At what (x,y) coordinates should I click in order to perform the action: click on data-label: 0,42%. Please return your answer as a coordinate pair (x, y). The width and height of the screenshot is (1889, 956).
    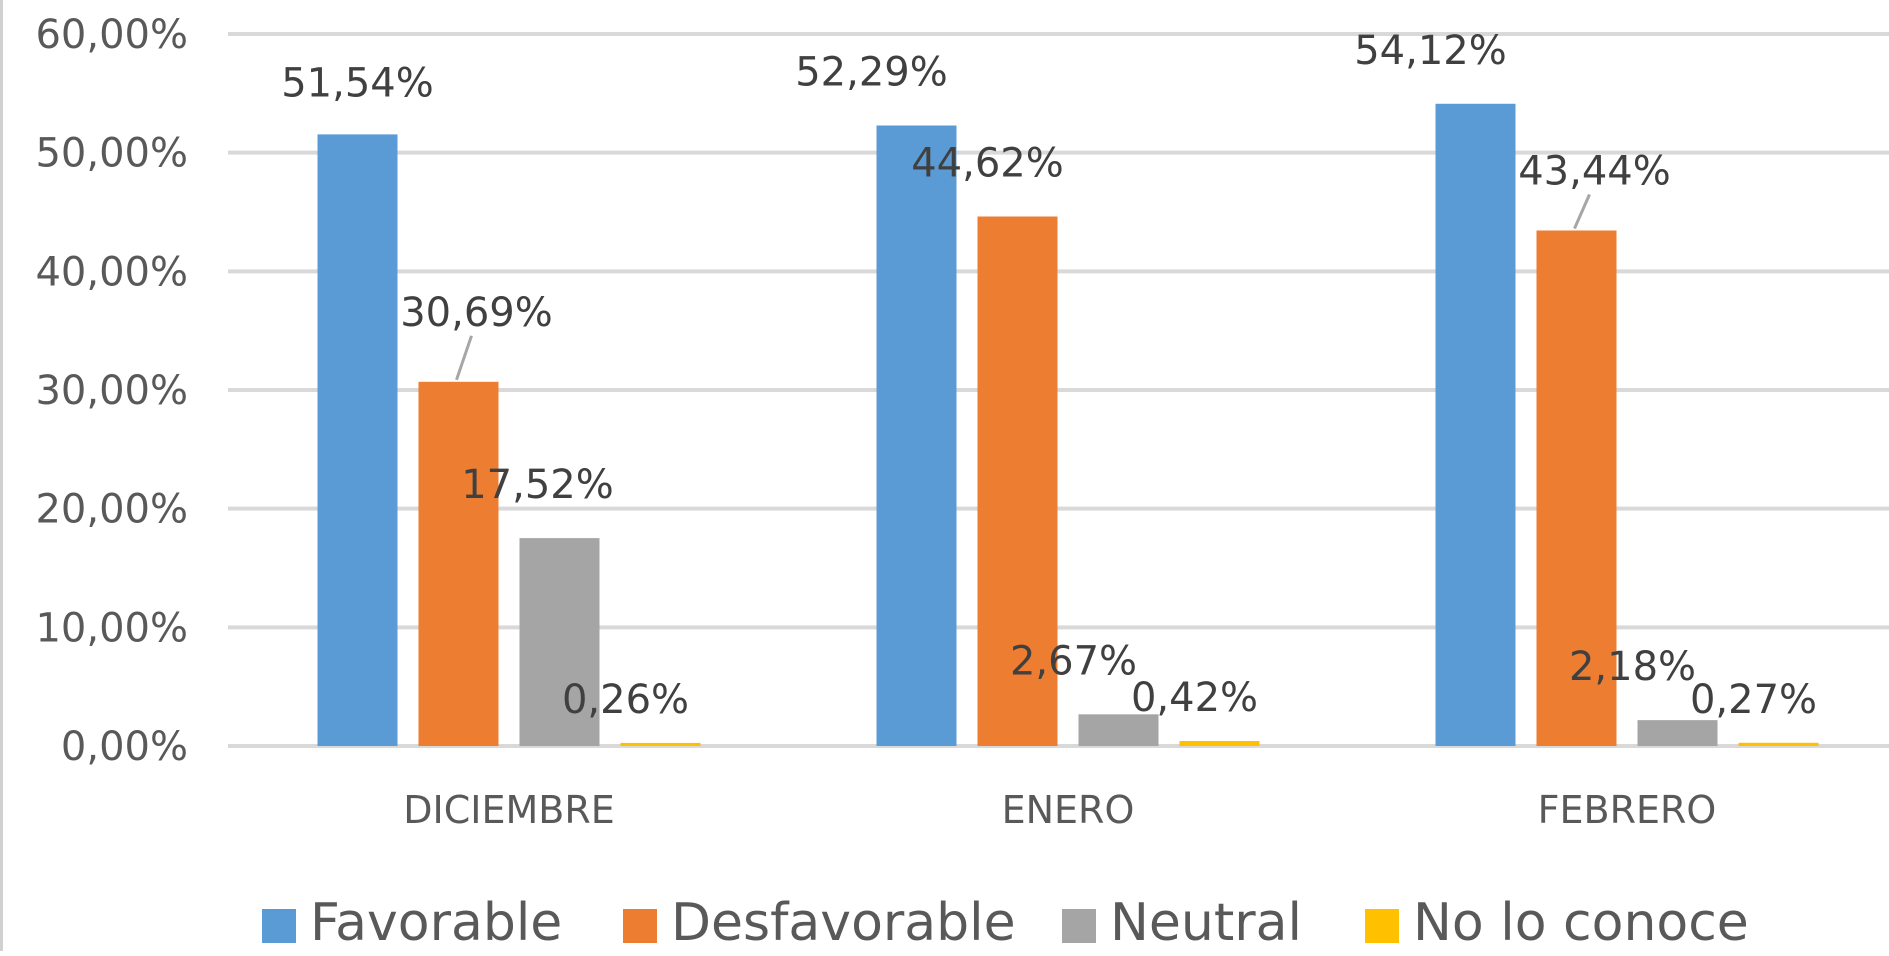
    Looking at the image, I should click on (1194, 698).